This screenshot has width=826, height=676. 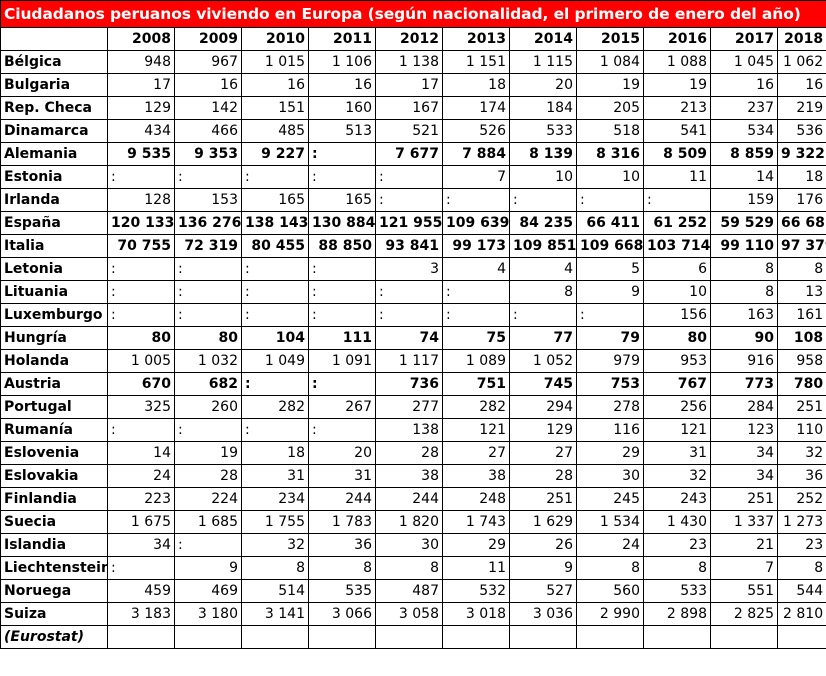 I want to click on table-row: Lituania::::::8 9 10 8 13, so click(x=413, y=292).